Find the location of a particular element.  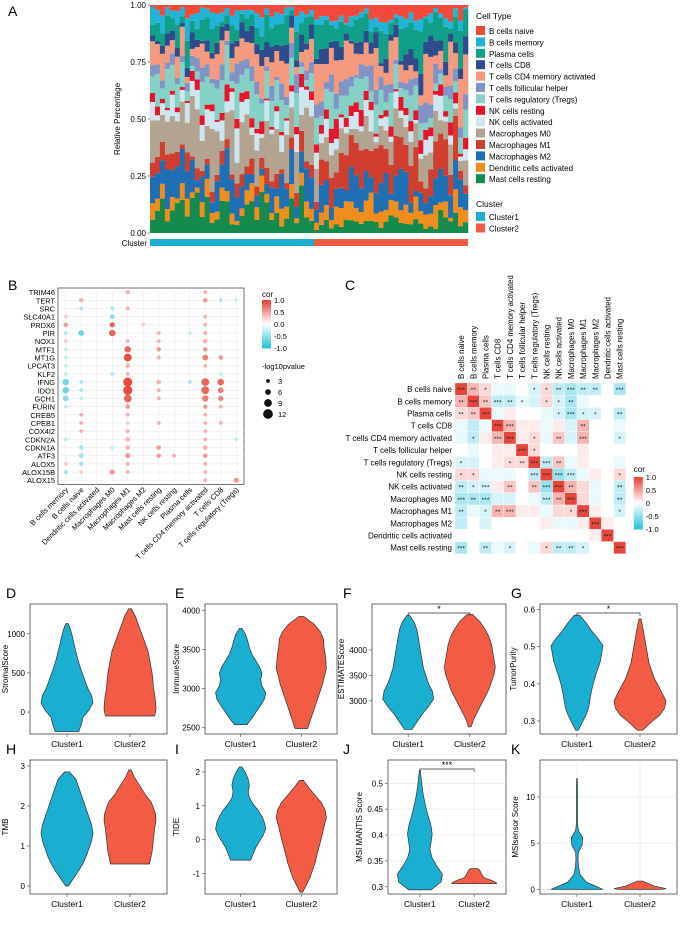

heat-cell-nk-cells-activated-t-cells-follicular-helper is located at coordinates (522, 486).